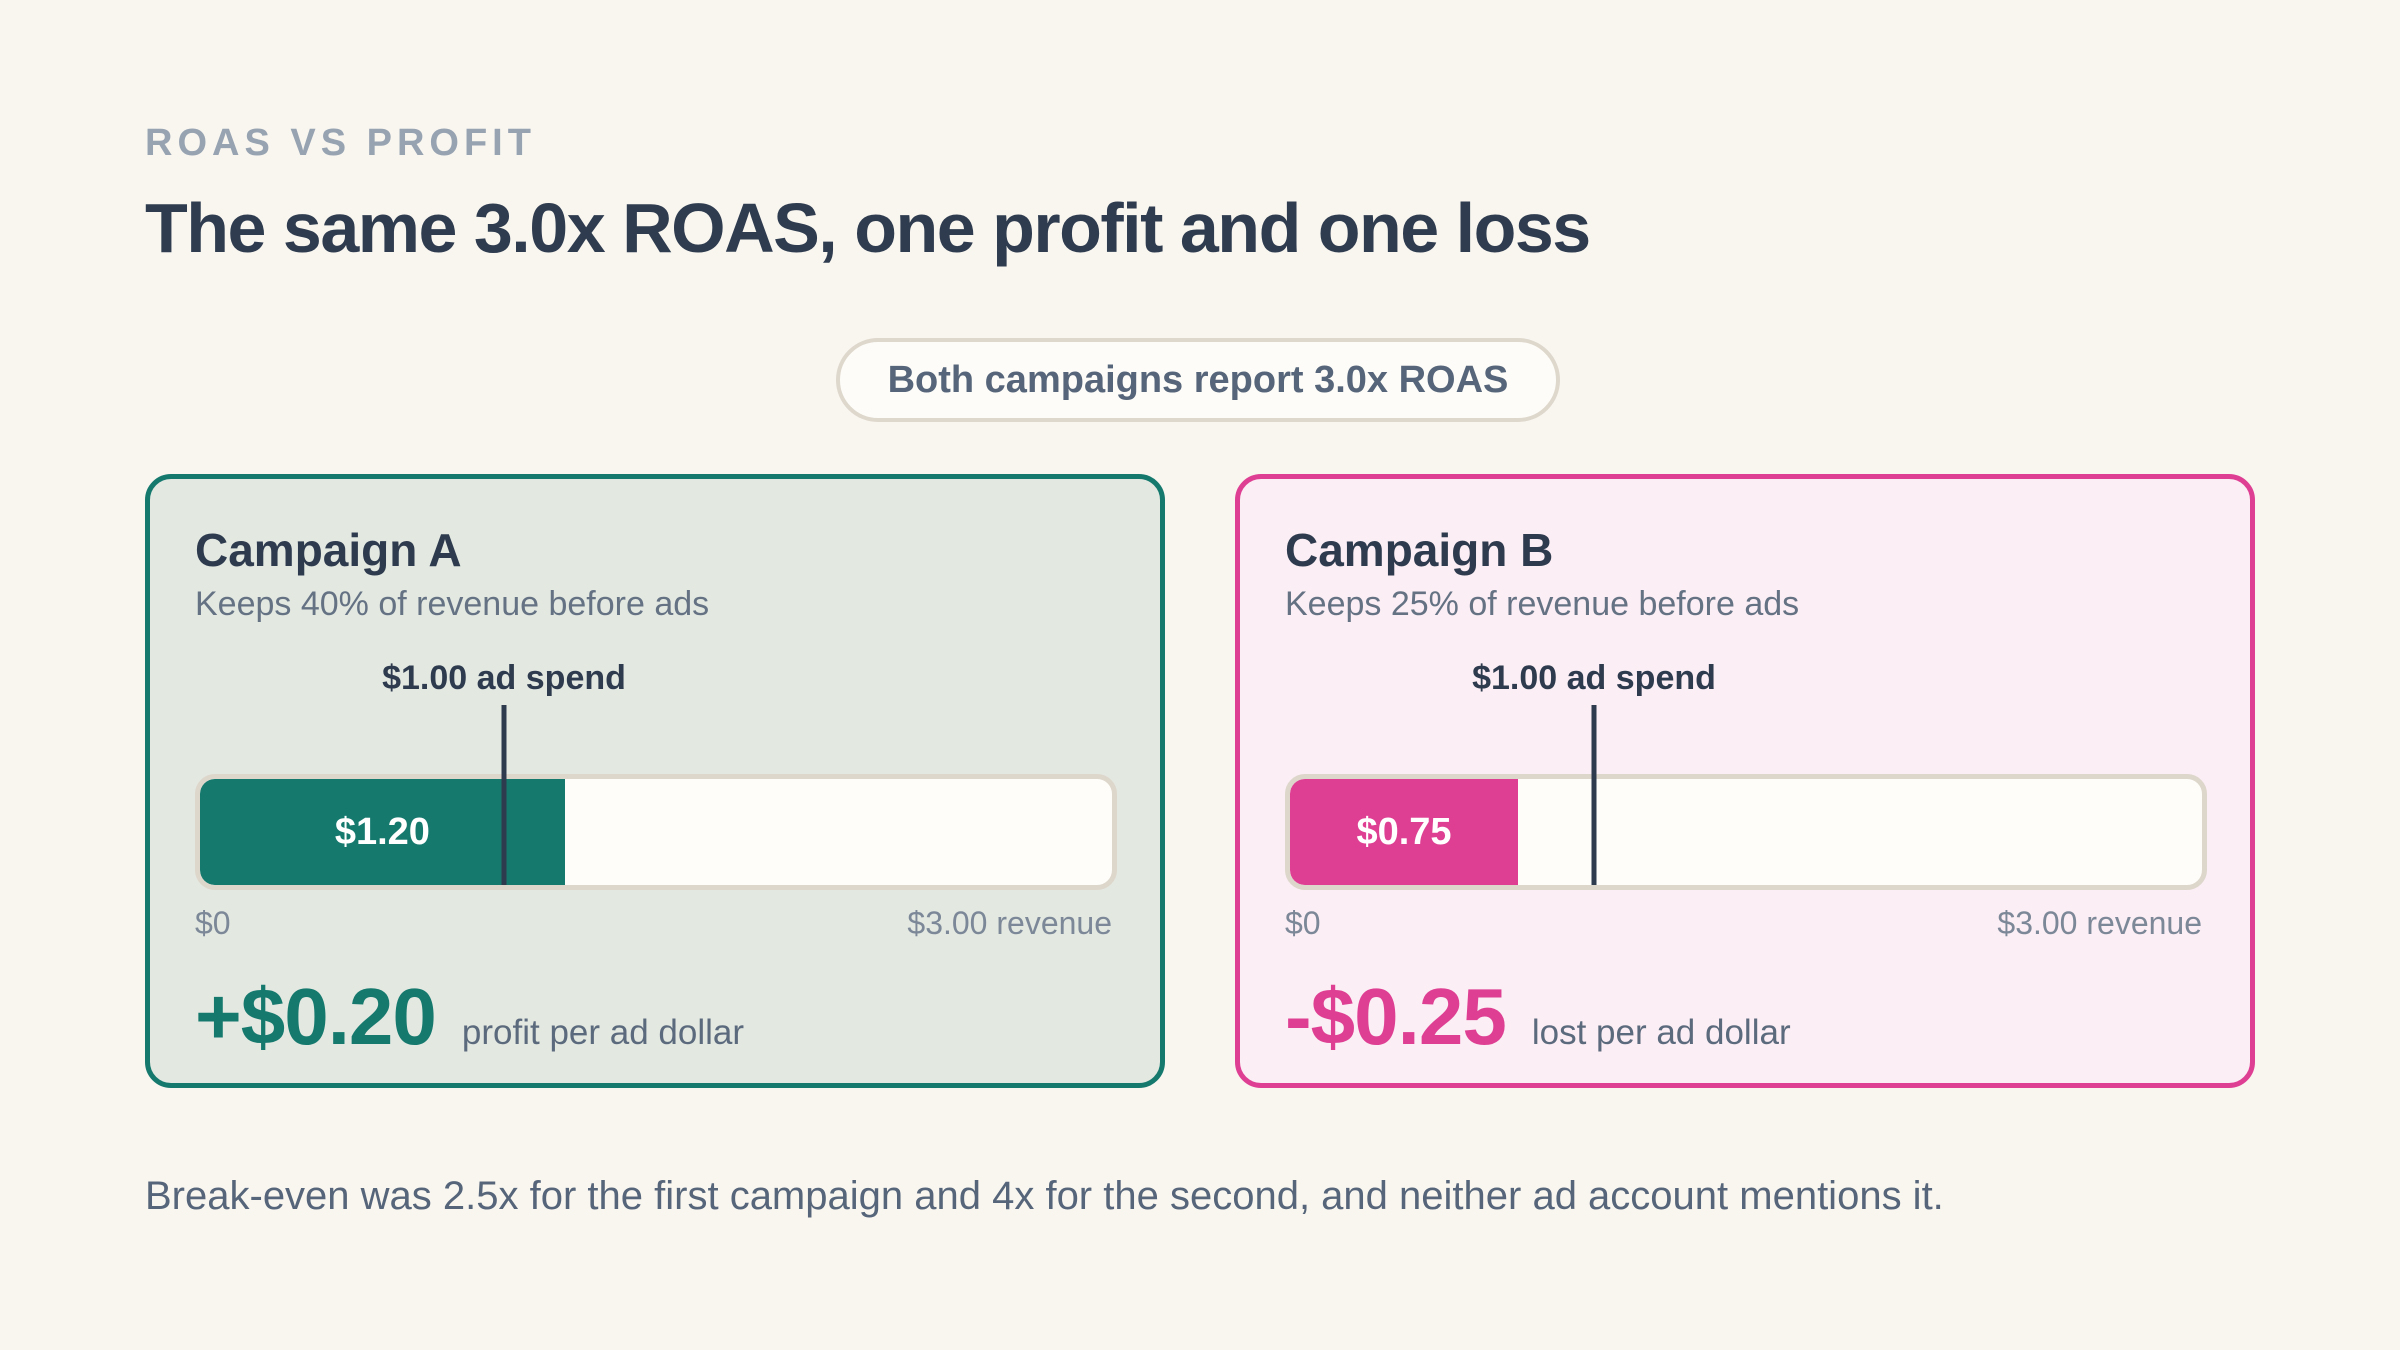 This screenshot has height=1350, width=2400. Describe the element at coordinates (1594, 795) in the screenshot. I see `campaign-b-spend-marker` at that location.